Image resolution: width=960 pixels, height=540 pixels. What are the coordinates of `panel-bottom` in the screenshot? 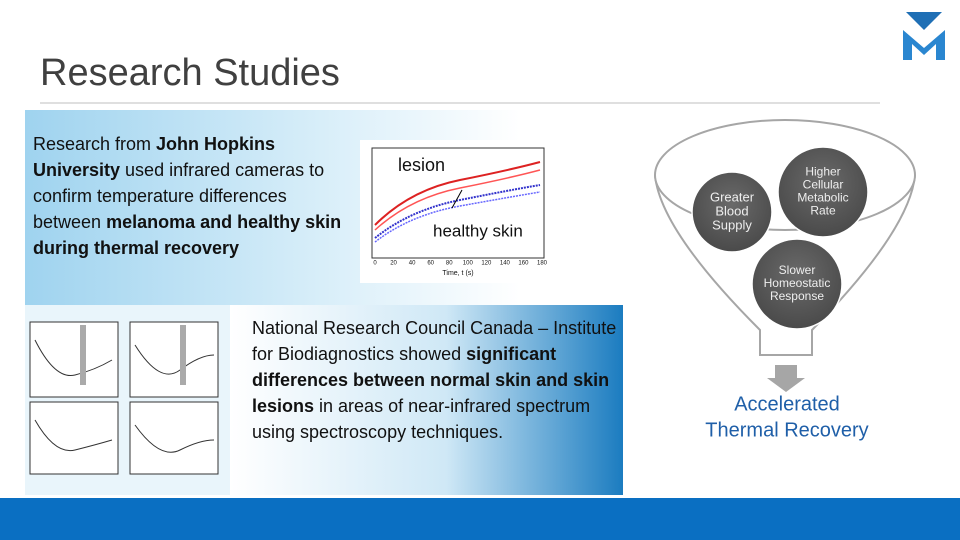 It's located at (426, 400).